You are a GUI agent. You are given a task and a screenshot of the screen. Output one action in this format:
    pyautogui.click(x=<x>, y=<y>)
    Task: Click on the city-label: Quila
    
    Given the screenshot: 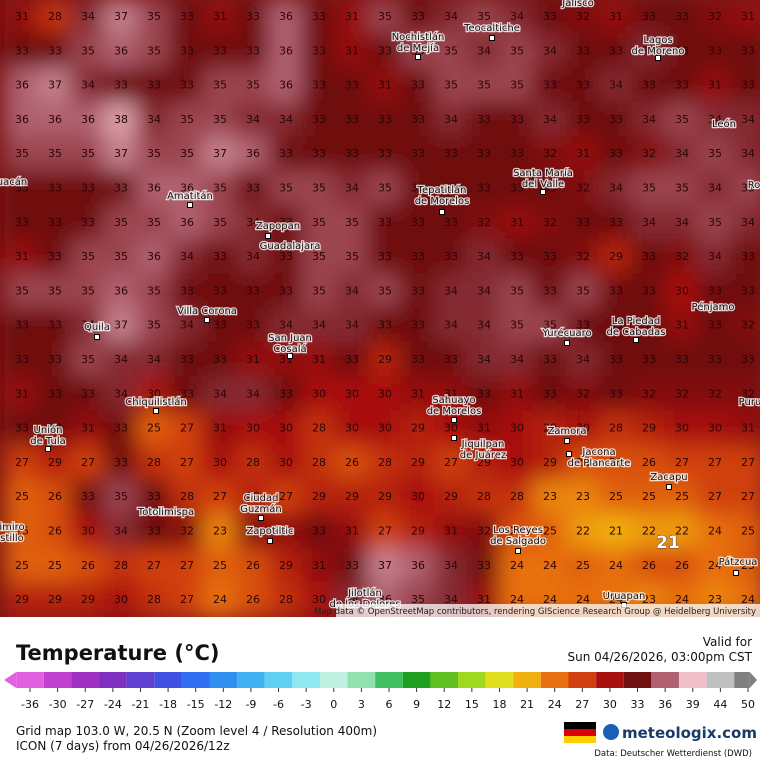 What is the action you would take?
    pyautogui.click(x=97, y=327)
    